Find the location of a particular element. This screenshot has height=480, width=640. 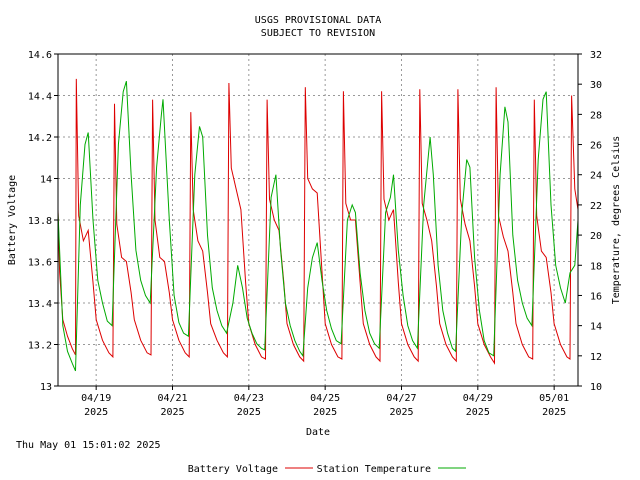

y-axis-label: Battery Voltage is located at coordinates (12, 220).